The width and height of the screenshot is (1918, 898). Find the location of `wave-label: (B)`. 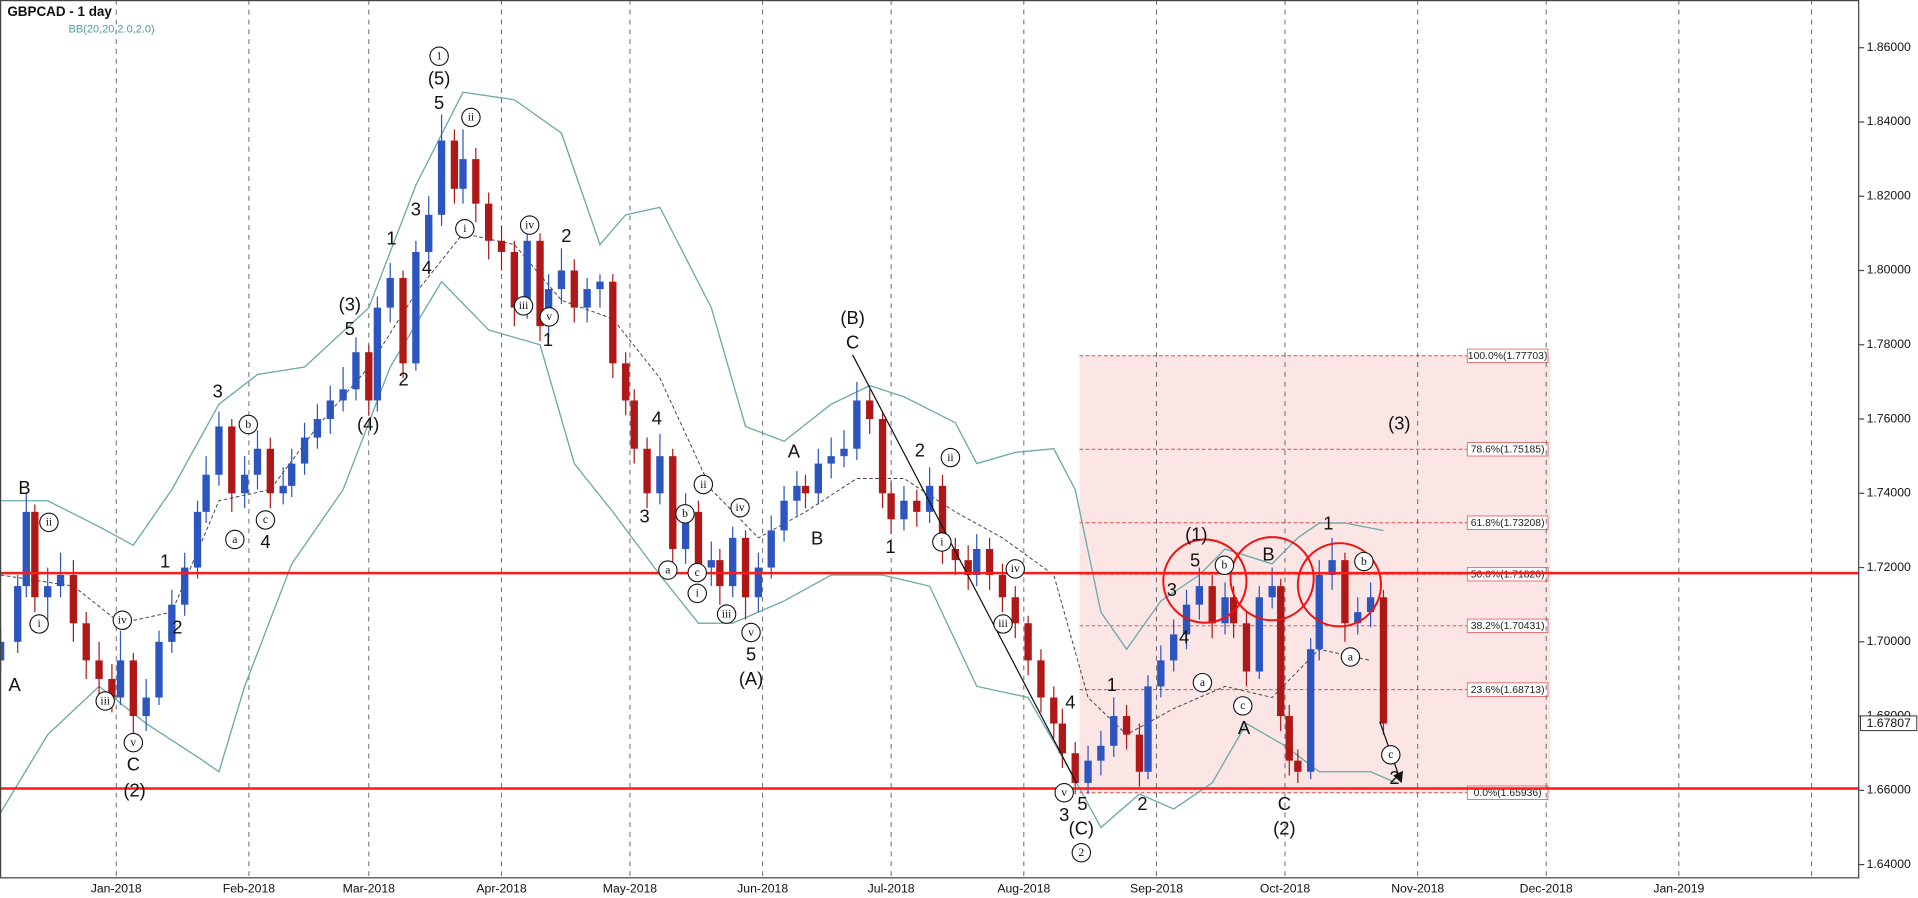

wave-label: (B) is located at coordinates (852, 317).